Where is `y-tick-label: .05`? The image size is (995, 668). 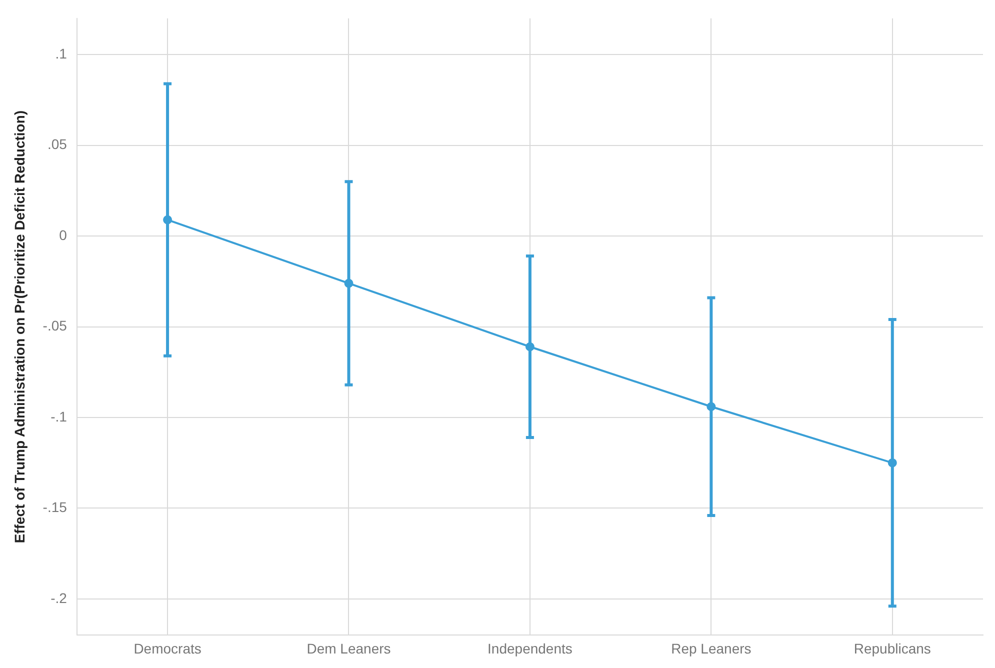 y-tick-label: .05 is located at coordinates (57, 144).